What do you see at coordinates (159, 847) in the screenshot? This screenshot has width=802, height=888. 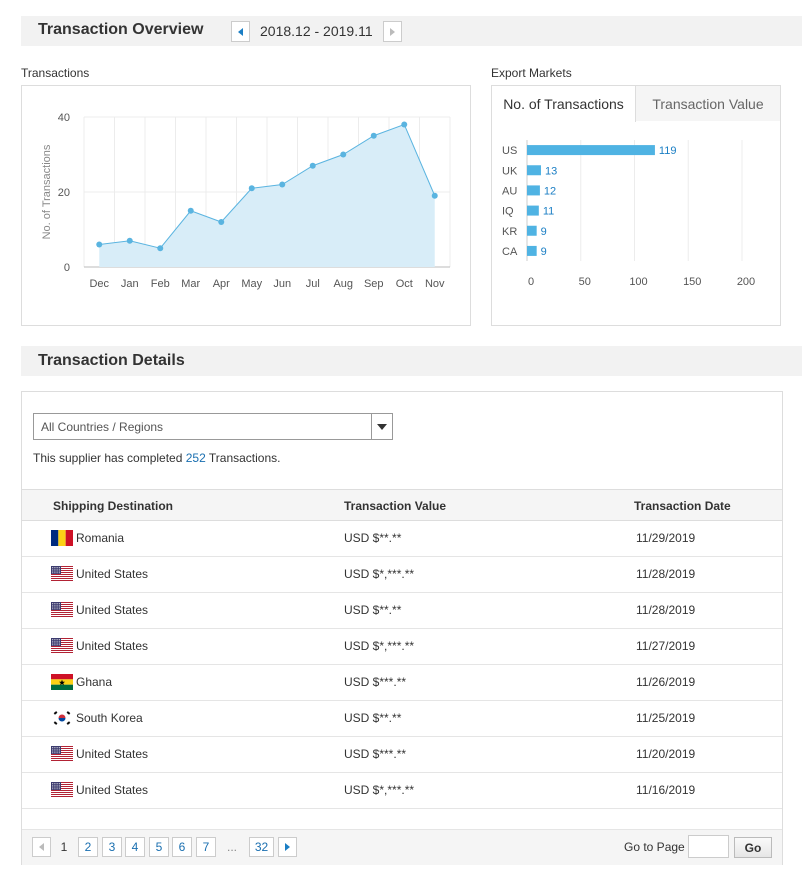 I see `page-link-5: 5` at bounding box center [159, 847].